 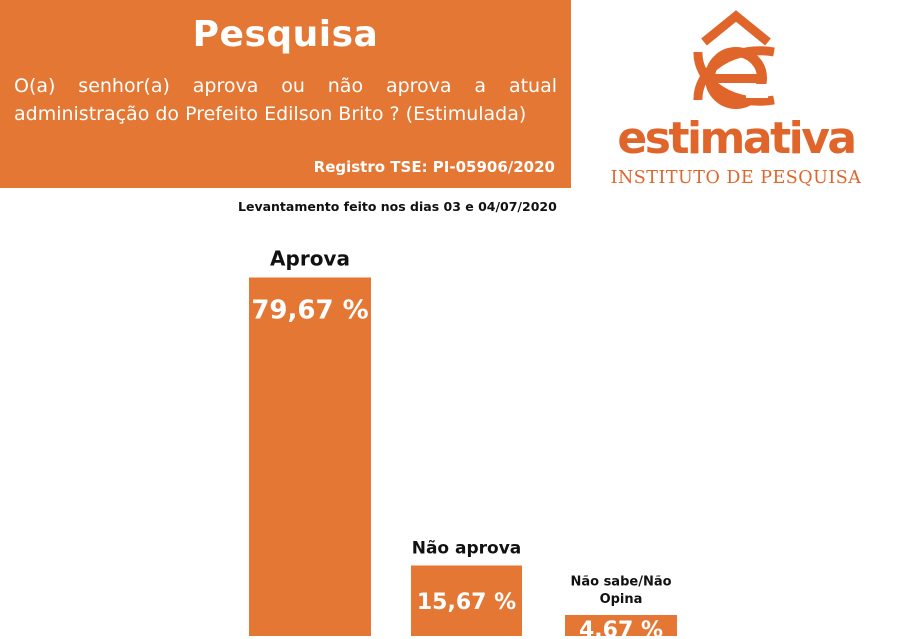 I want to click on estimativa-logo: estimativa INSTITUTO DE PESQUISA, so click(x=736, y=101).